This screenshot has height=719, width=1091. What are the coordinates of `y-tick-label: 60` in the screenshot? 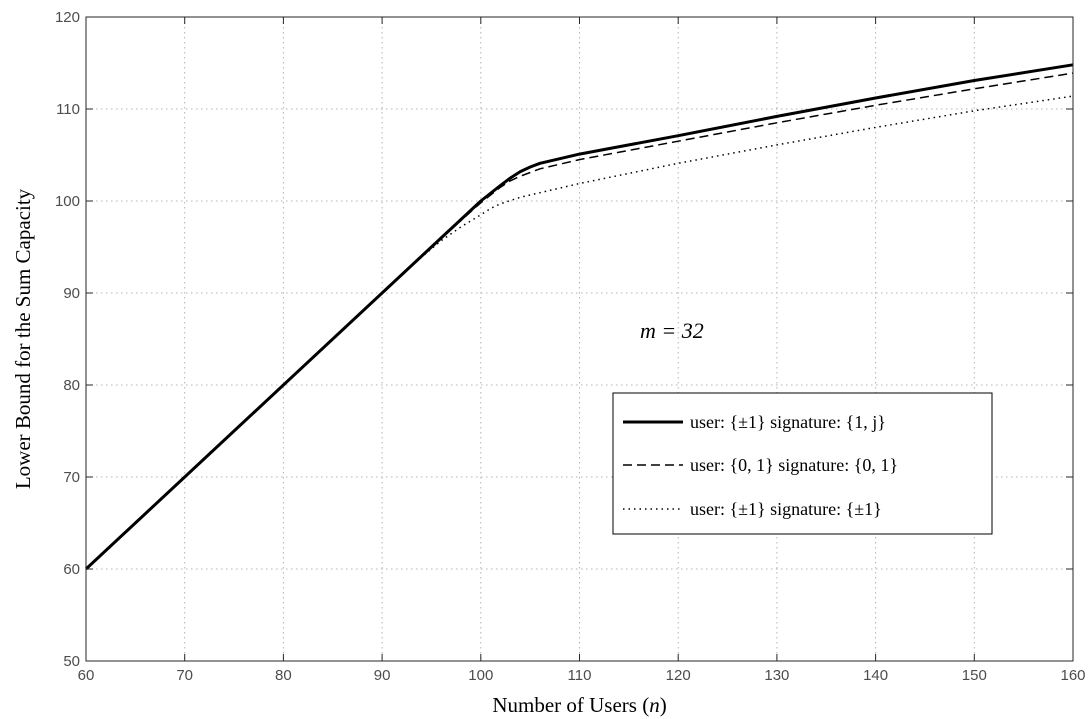 It's located at (71, 569).